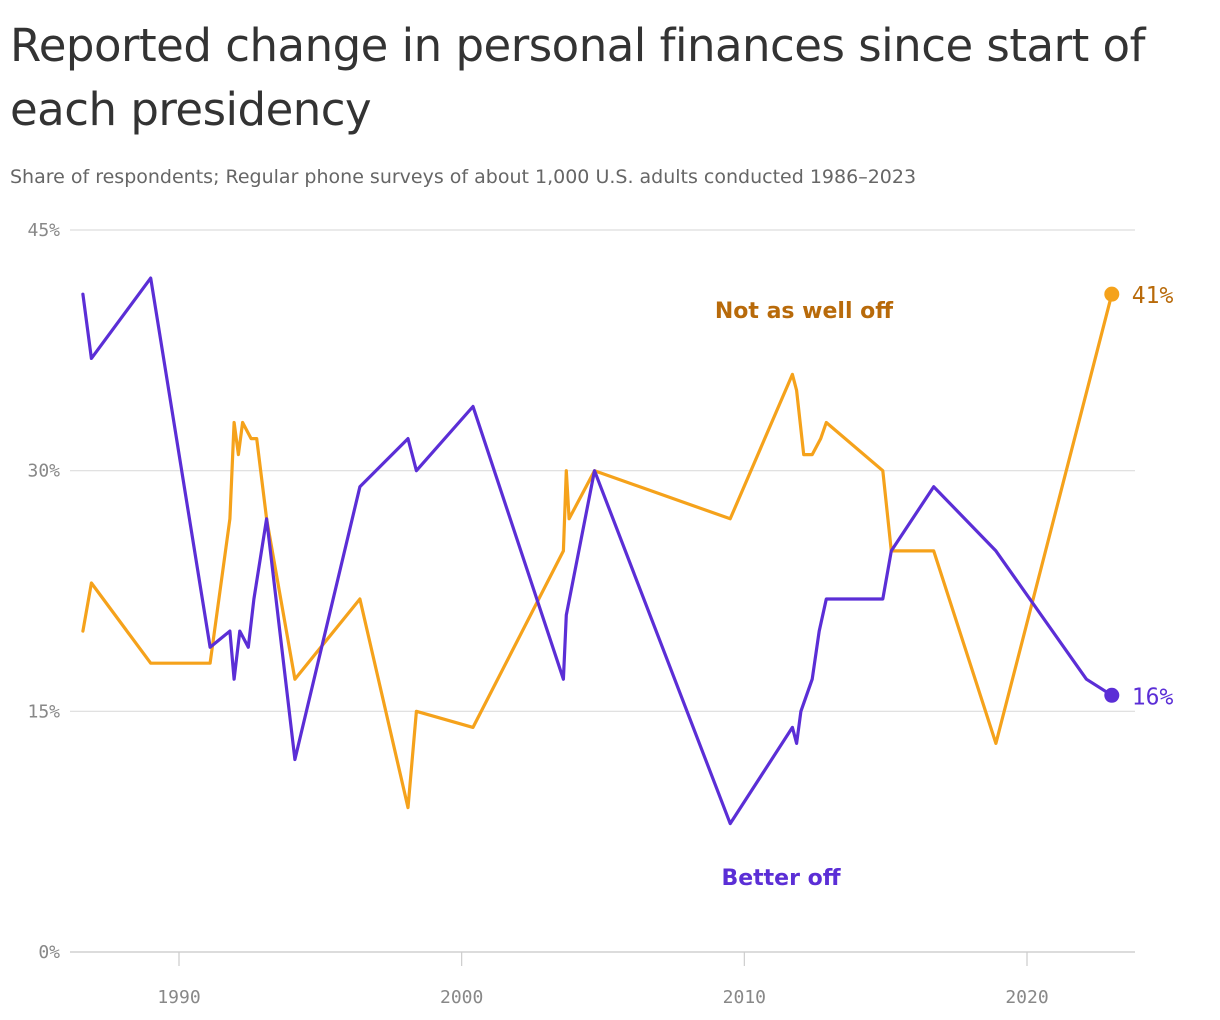  I want to click on end-value-label-better-off: 16%, so click(1153, 697).